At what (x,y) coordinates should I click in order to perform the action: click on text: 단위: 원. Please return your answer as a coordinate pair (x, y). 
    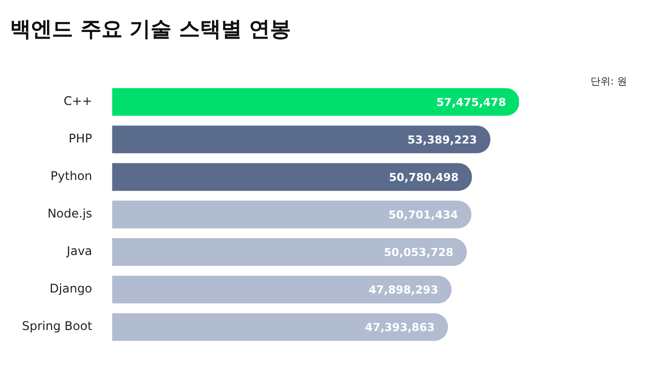
    Looking at the image, I should click on (608, 82).